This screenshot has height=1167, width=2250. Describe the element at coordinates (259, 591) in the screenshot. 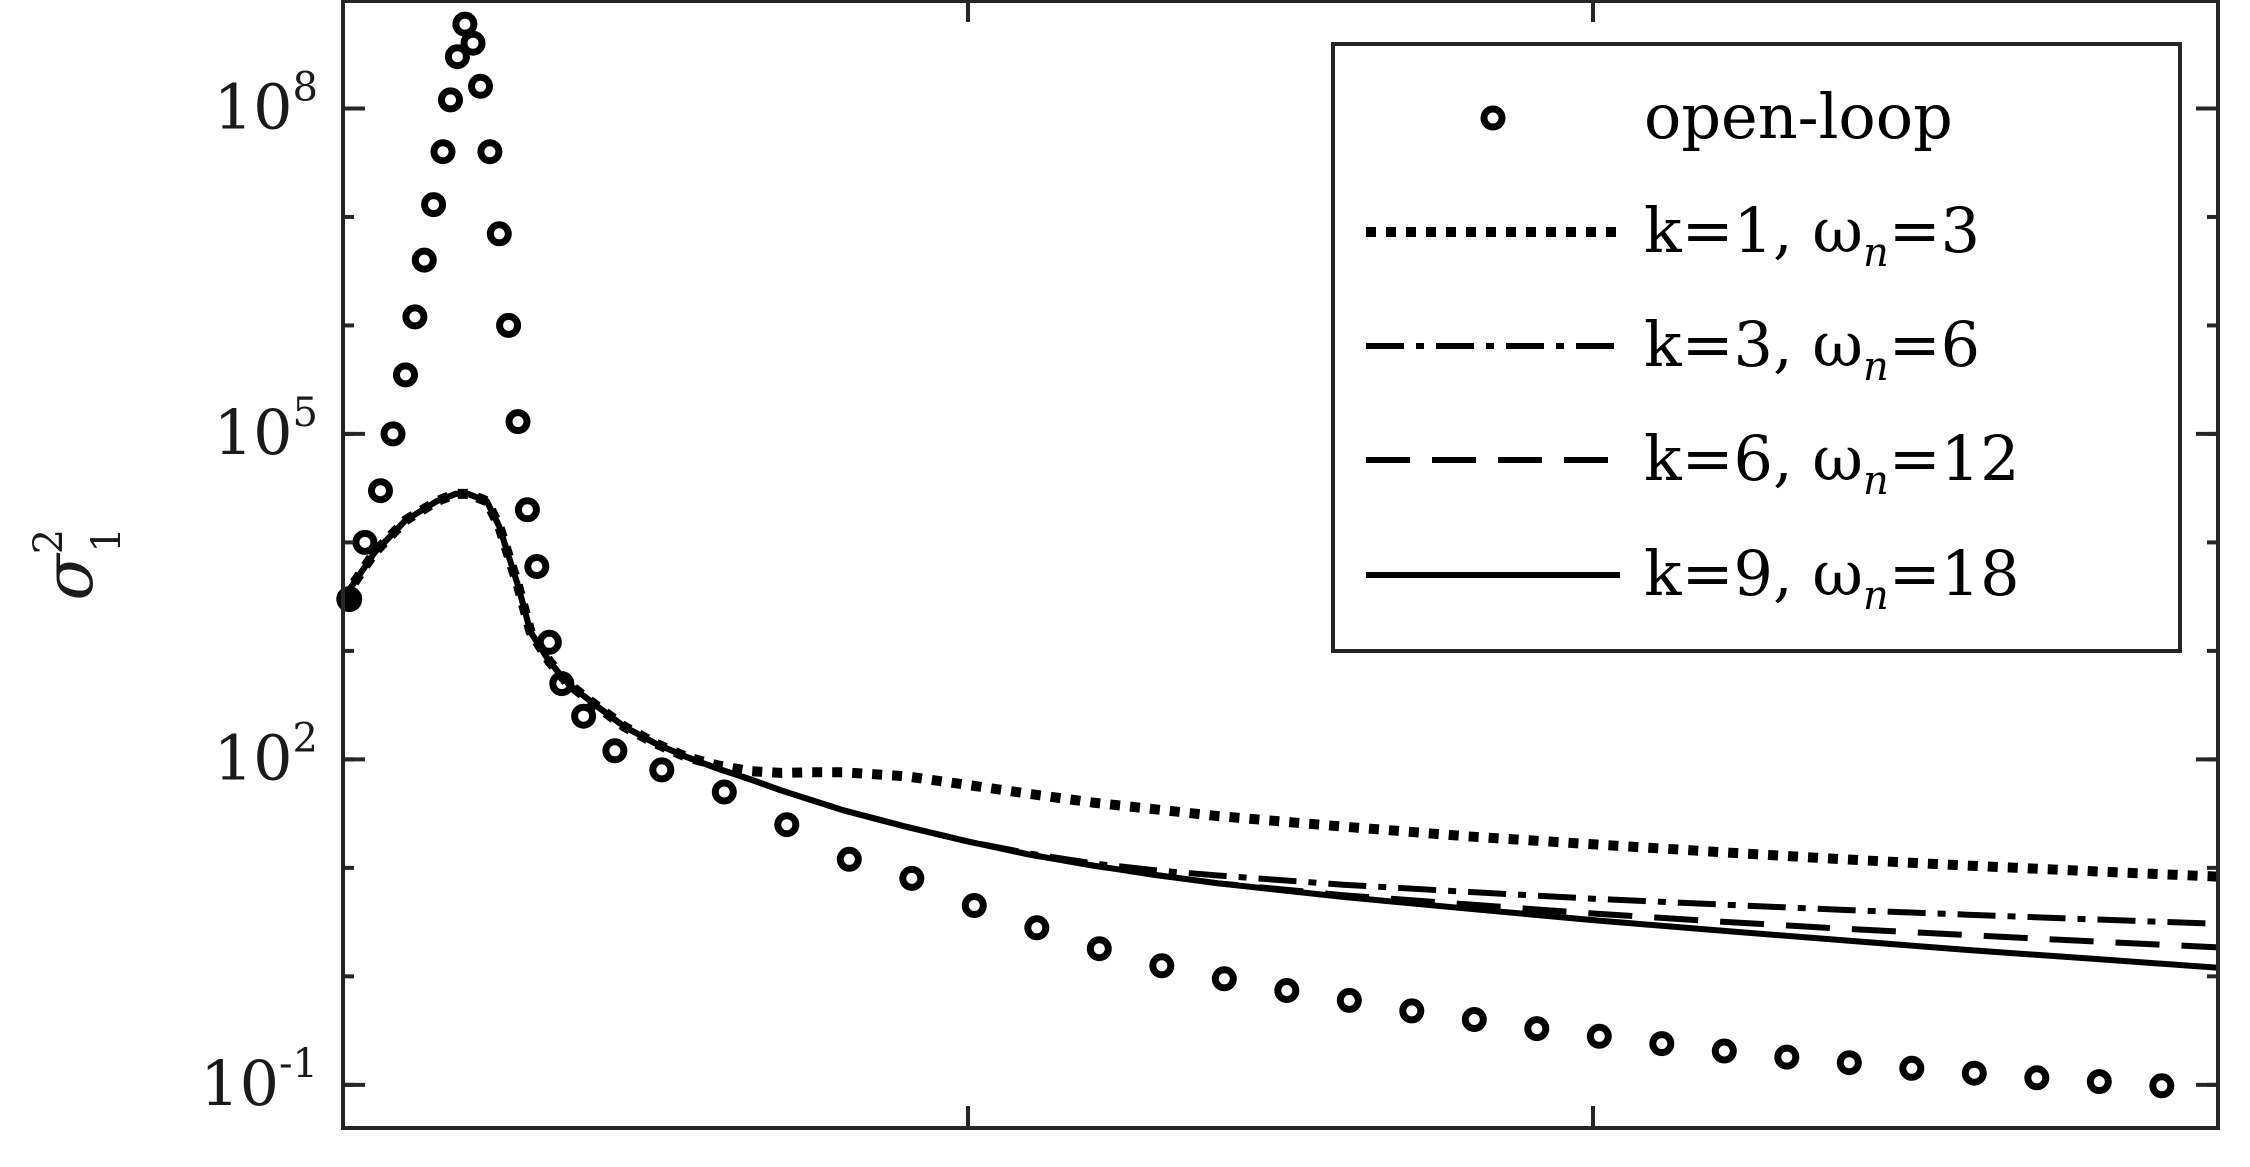

I see `y-tick-labels: 10⁸ 10⁵ 10² 10⁻¹` at that location.